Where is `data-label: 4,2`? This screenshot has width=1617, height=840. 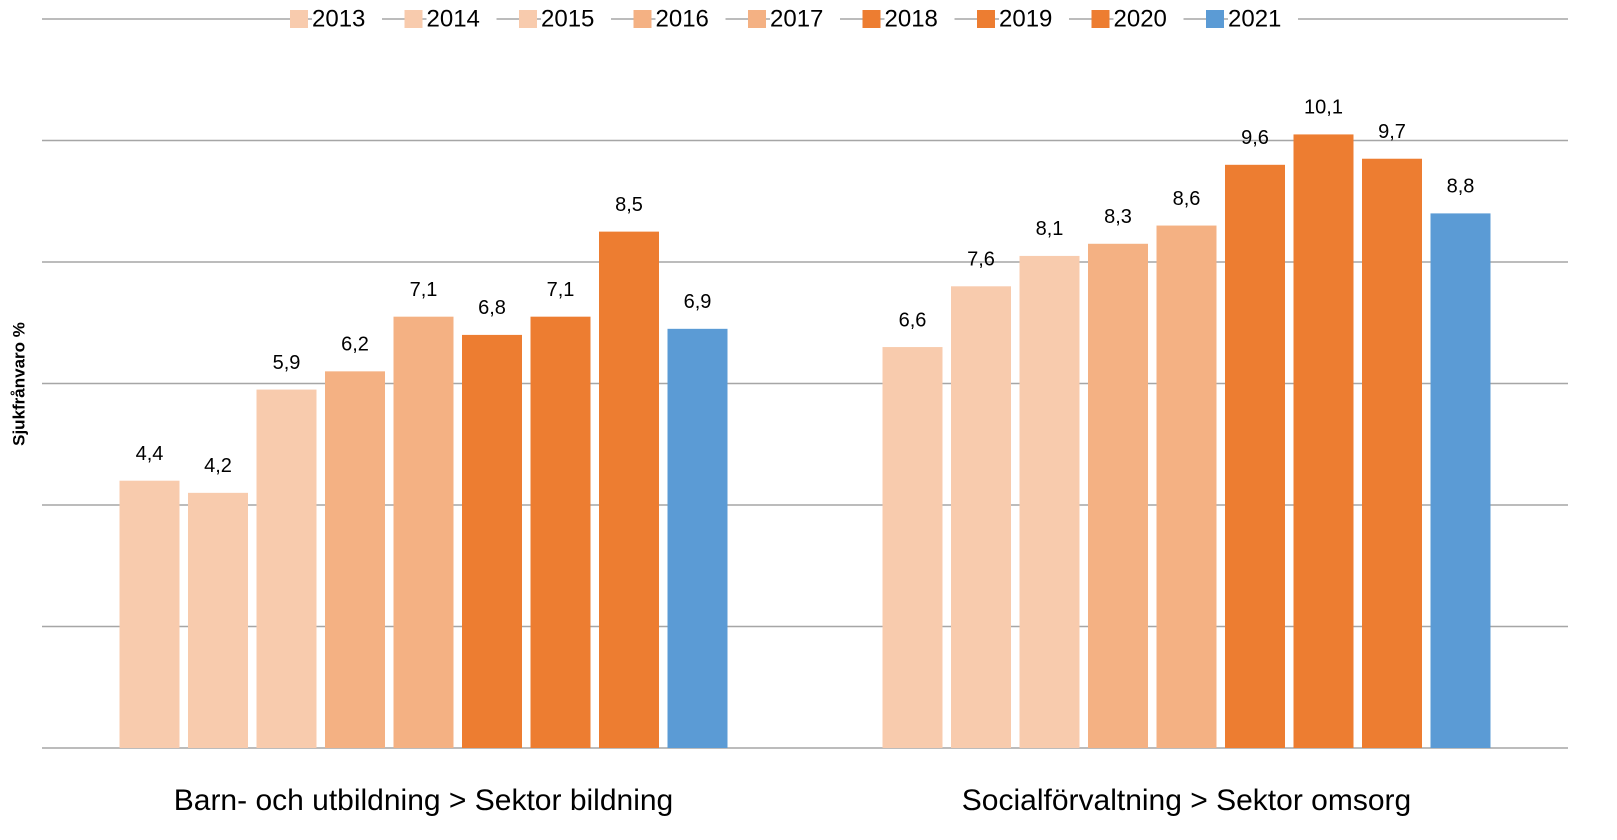
data-label: 4,2 is located at coordinates (218, 466).